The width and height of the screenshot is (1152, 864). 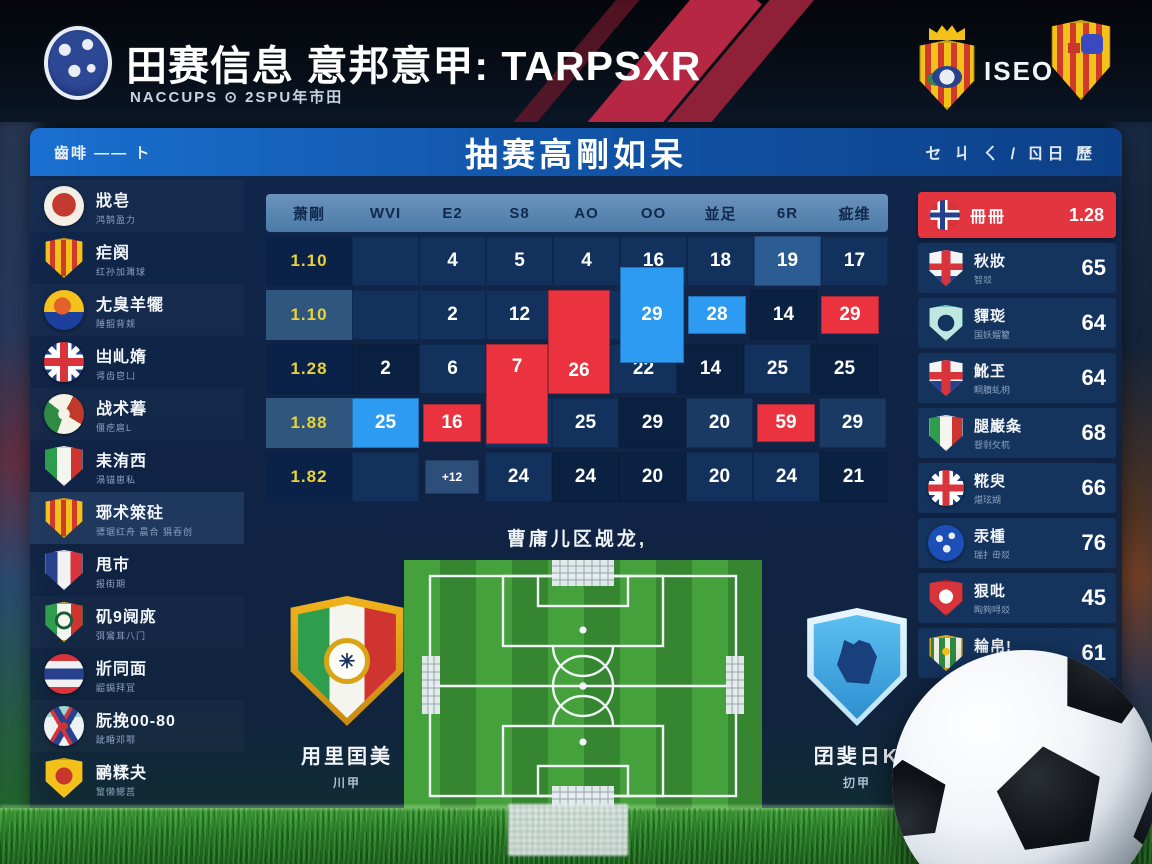 What do you see at coordinates (346, 783) in the screenshot?
I see `home-team-sub: 川甲` at bounding box center [346, 783].